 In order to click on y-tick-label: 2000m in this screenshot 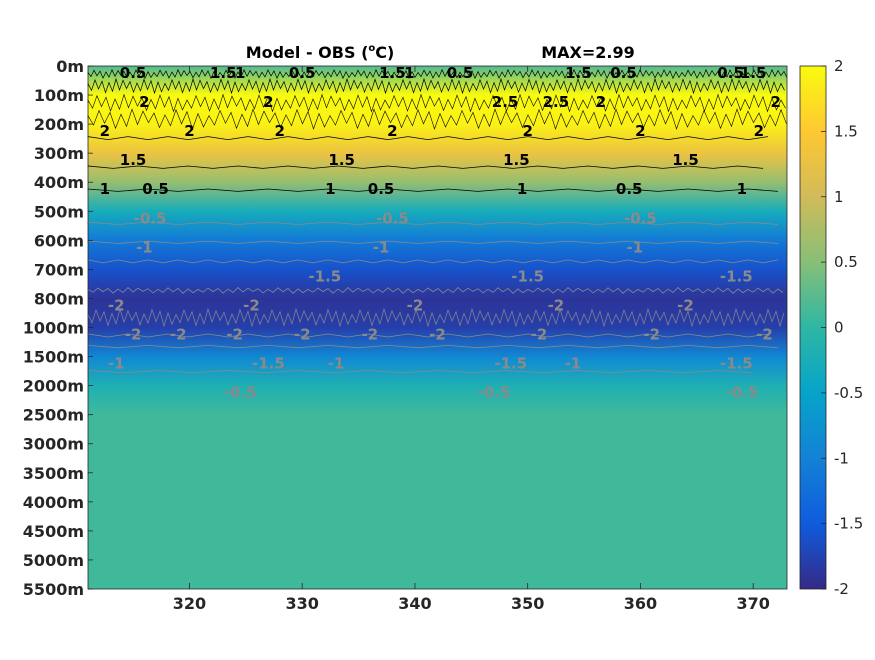, I will do `click(53, 386)`.